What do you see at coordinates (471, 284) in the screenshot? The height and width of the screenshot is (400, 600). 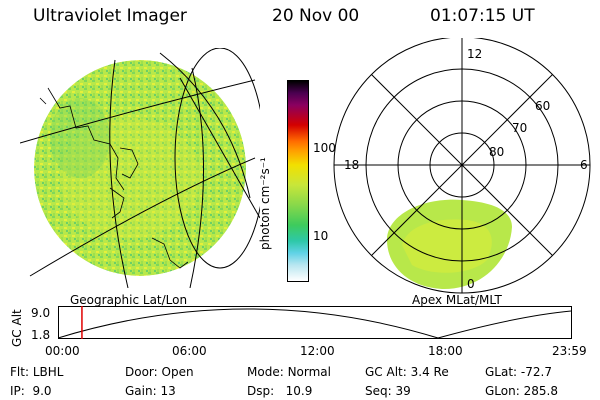 I see `mlt-label-0: 0` at bounding box center [471, 284].